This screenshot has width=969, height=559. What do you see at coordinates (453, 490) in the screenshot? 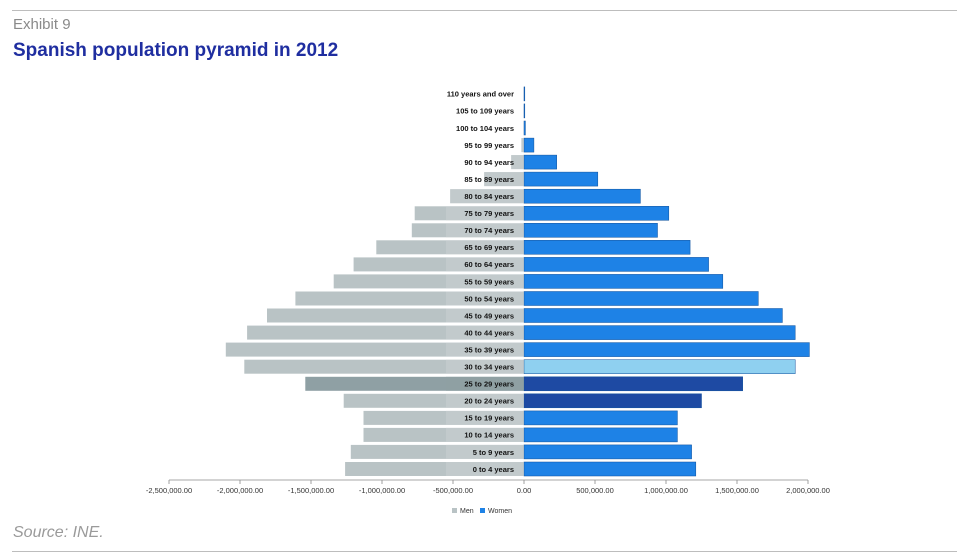
I see `x-tick-label-4: -500,000.00` at bounding box center [453, 490].